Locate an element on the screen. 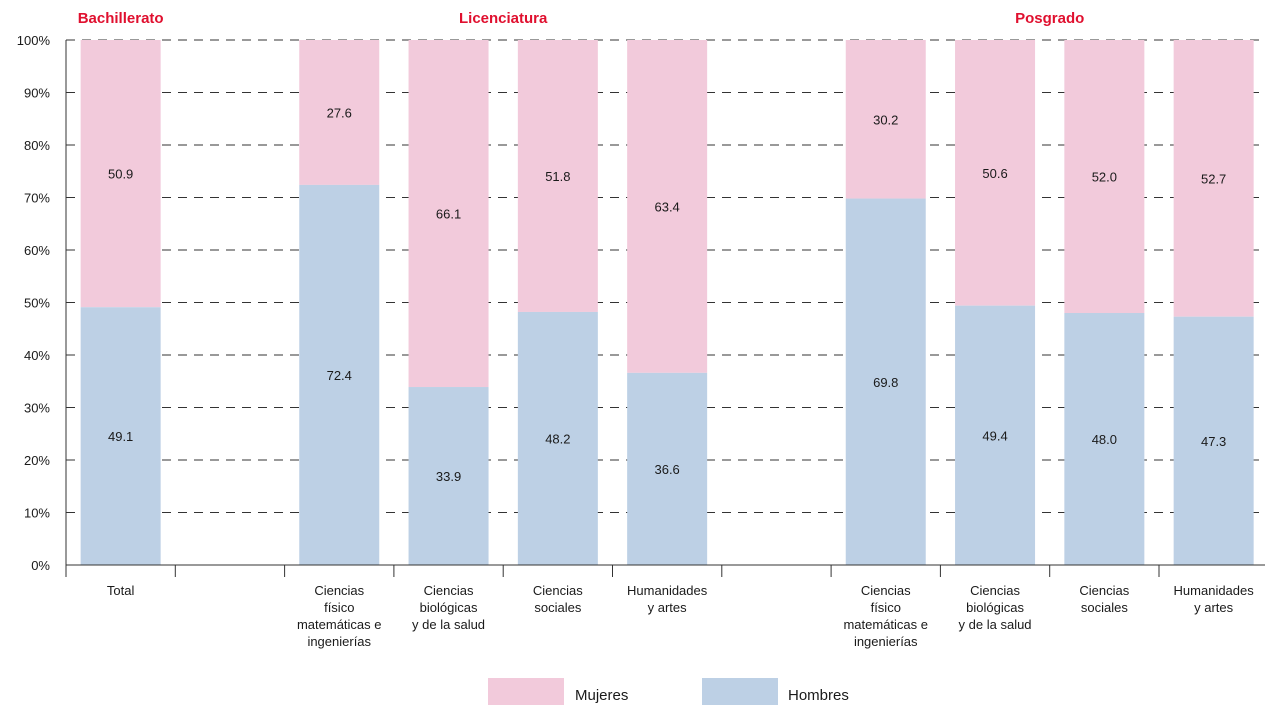 Image resolution: width=1265 pixels, height=705 pixels. value-label-mujeres: 30.2 is located at coordinates (885, 119).